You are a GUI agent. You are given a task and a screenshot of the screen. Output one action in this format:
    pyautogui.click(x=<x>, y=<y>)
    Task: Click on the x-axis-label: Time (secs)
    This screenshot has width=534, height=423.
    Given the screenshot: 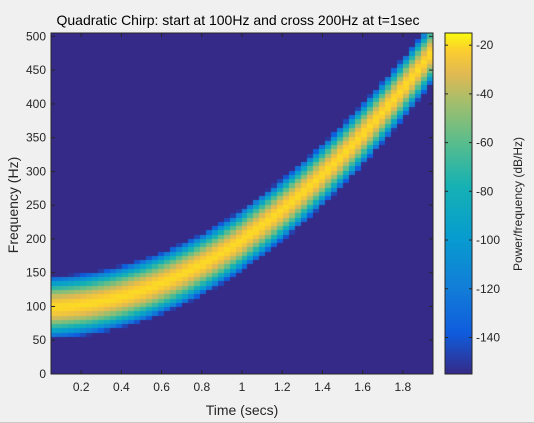 What is the action you would take?
    pyautogui.click(x=242, y=410)
    